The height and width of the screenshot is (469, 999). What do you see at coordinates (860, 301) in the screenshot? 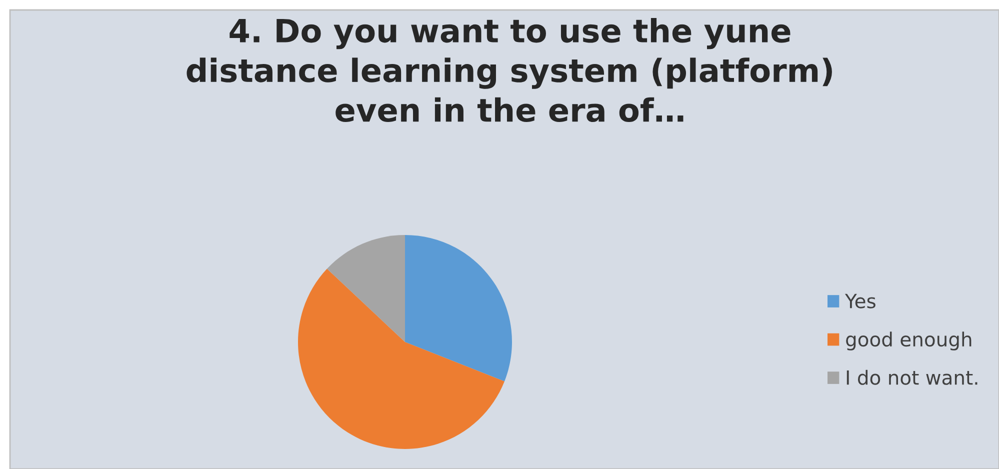
I see `legend-label: Yes` at bounding box center [860, 301].